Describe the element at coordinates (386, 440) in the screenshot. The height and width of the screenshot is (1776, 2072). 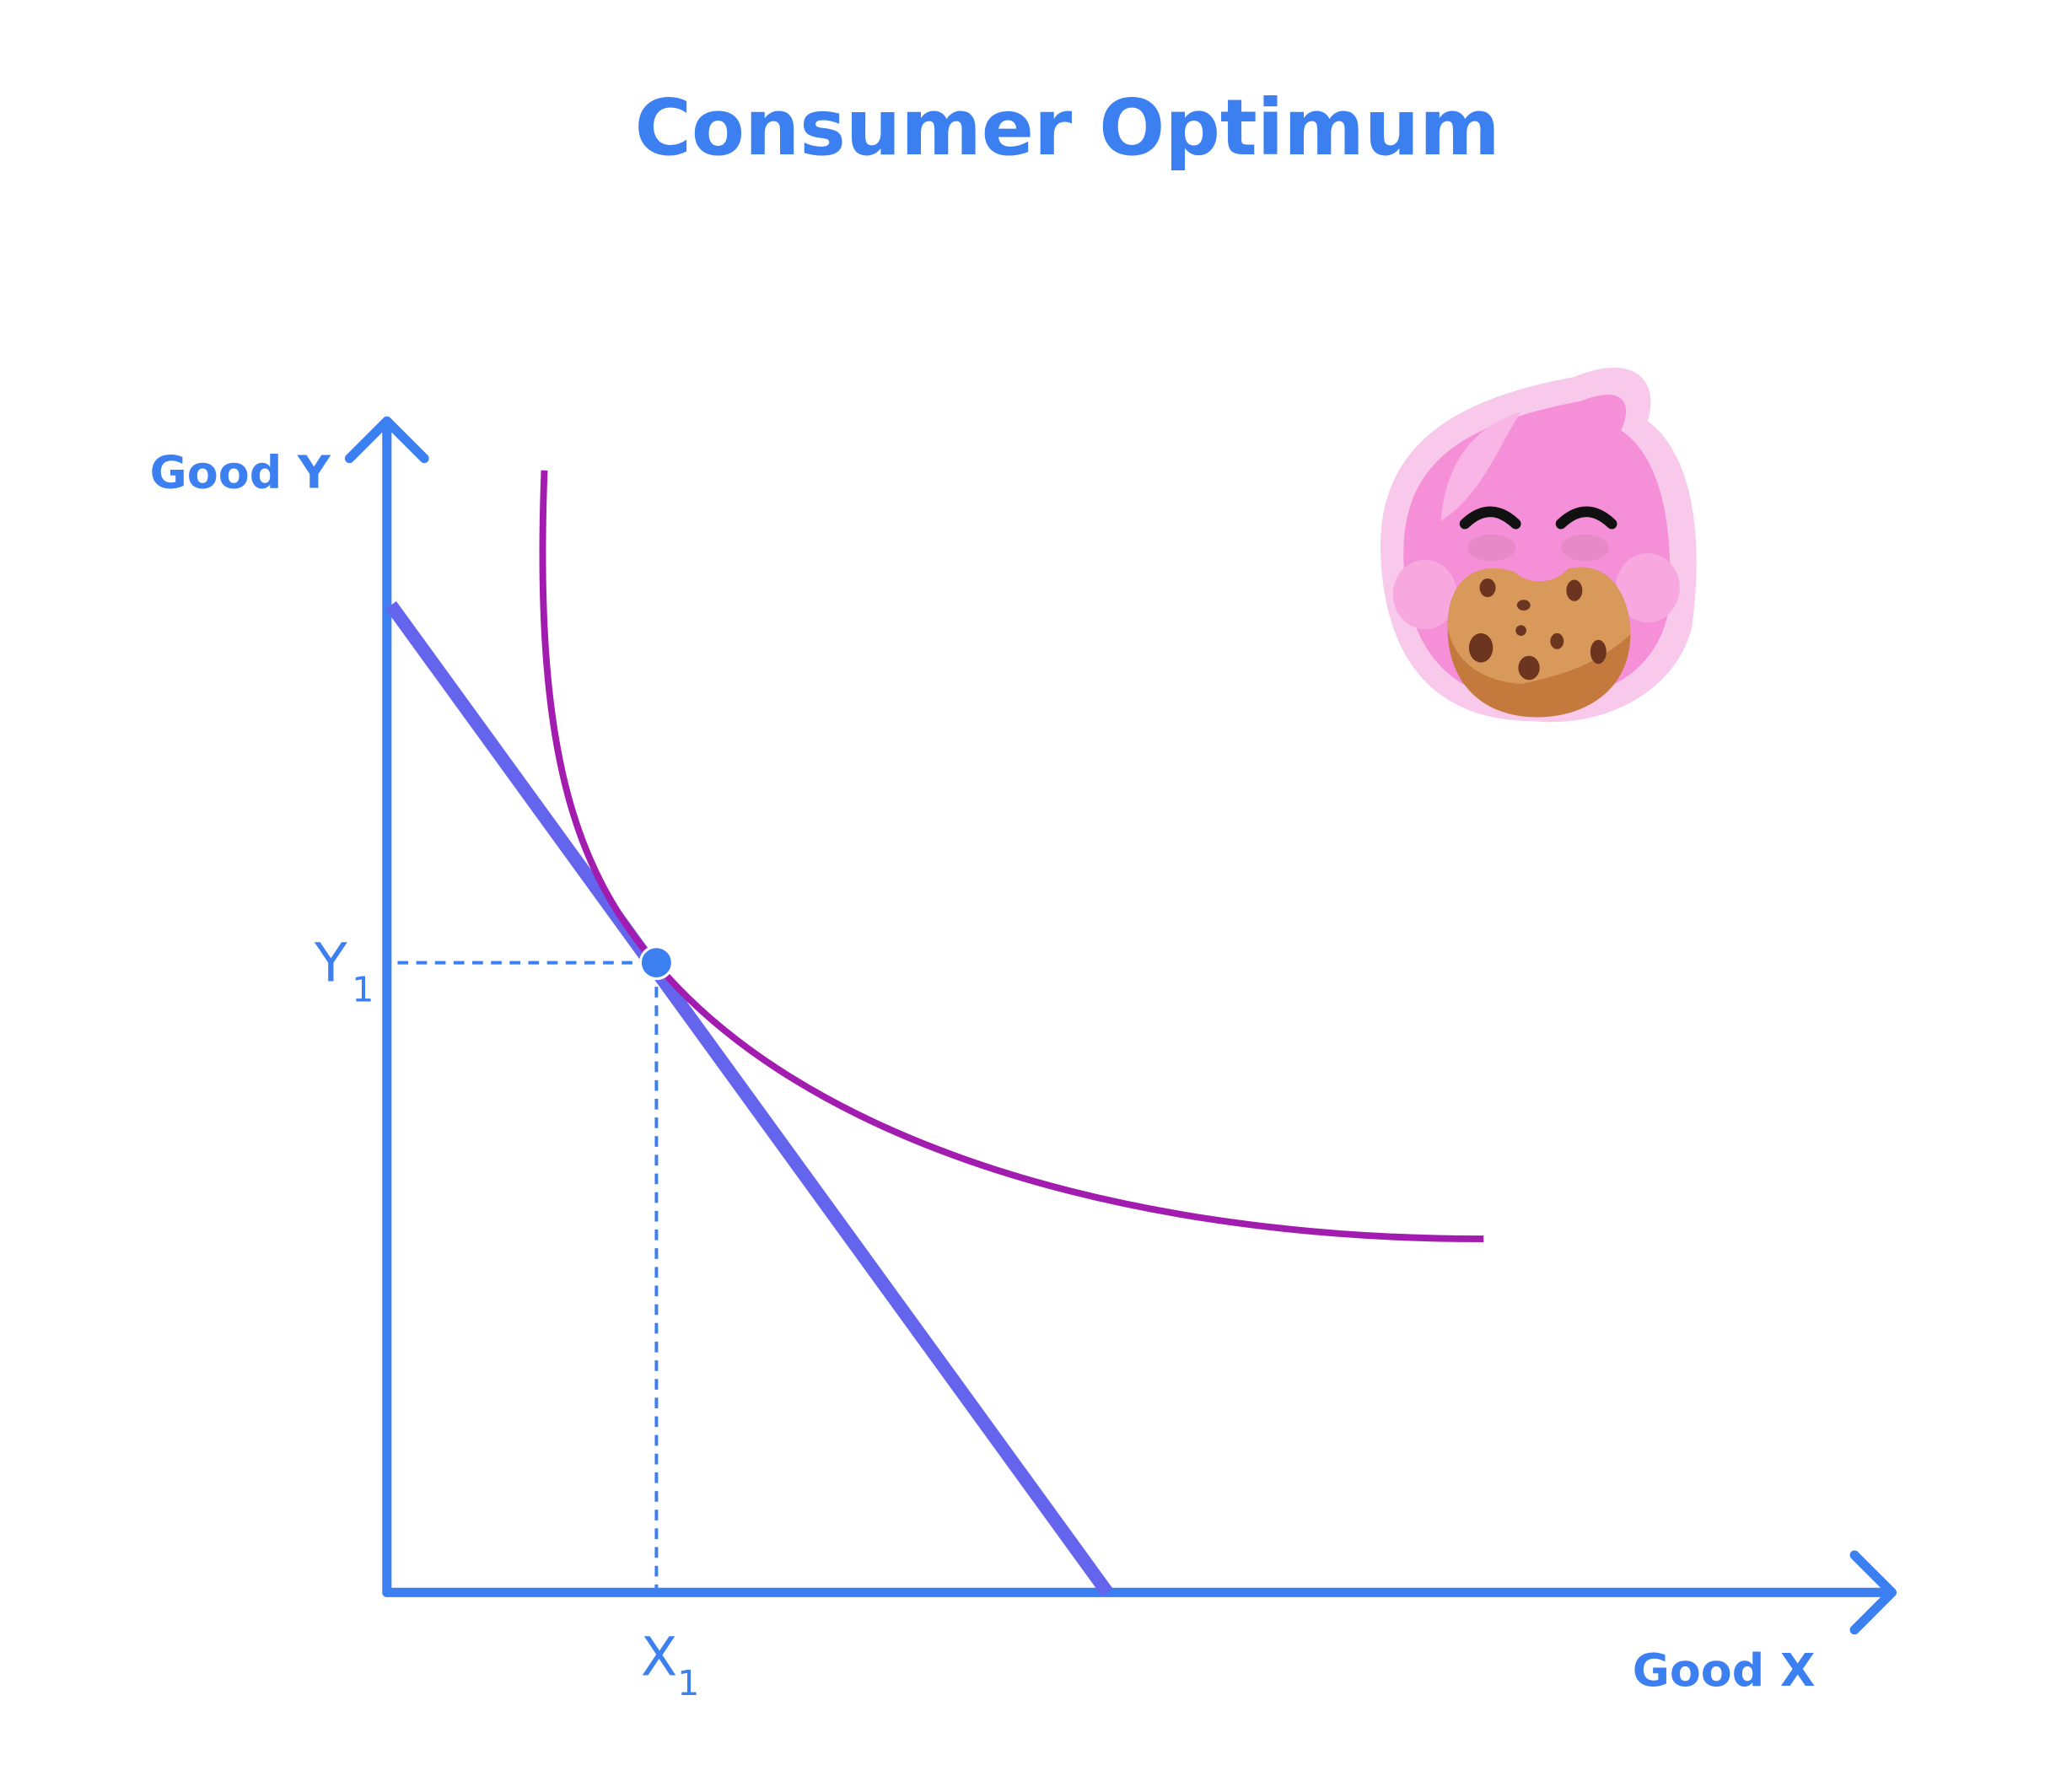
I see `y-arrow` at that location.